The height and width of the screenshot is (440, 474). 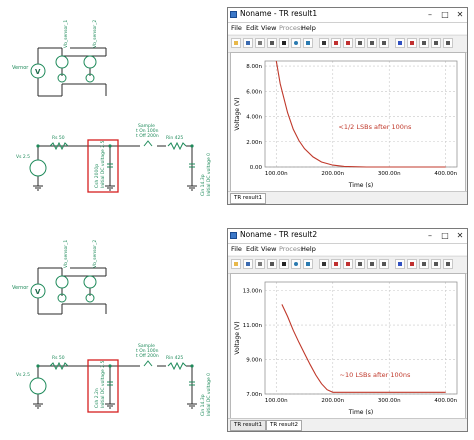 What do you see at coordinates (20, 288) in the screenshot?
I see `vernor-label: Vernor` at bounding box center [20, 288].